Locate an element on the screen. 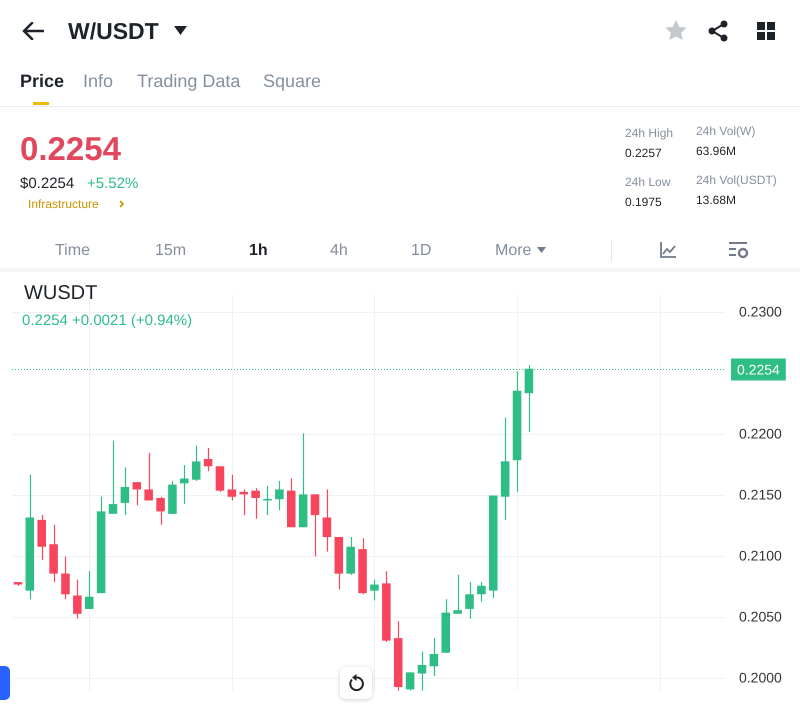 This screenshot has height=713, width=800. ref-line-label: 0.2254 is located at coordinates (758, 369).